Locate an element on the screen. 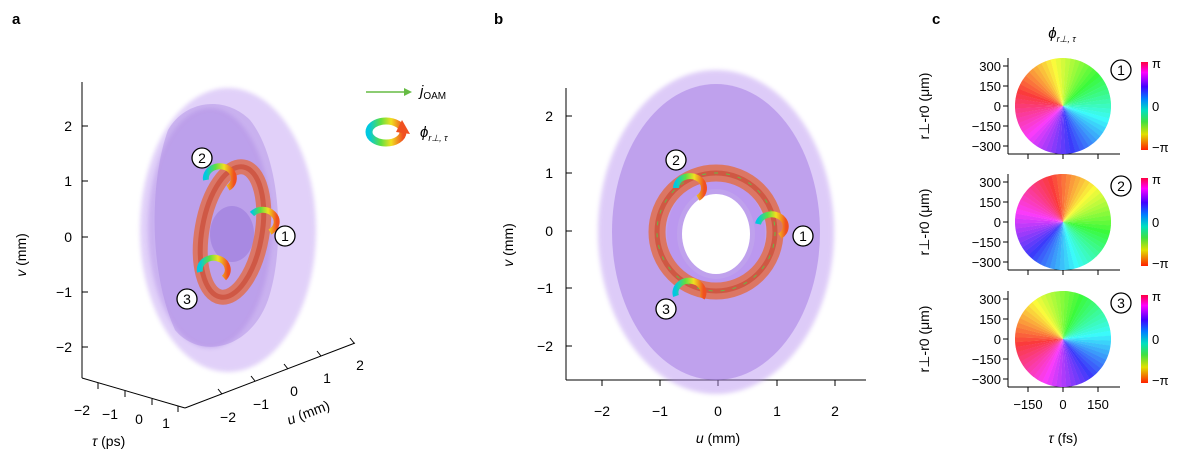 Image resolution: width=1179 pixels, height=450 pixels. panel-b-marker-2: 2 is located at coordinates (676, 160).